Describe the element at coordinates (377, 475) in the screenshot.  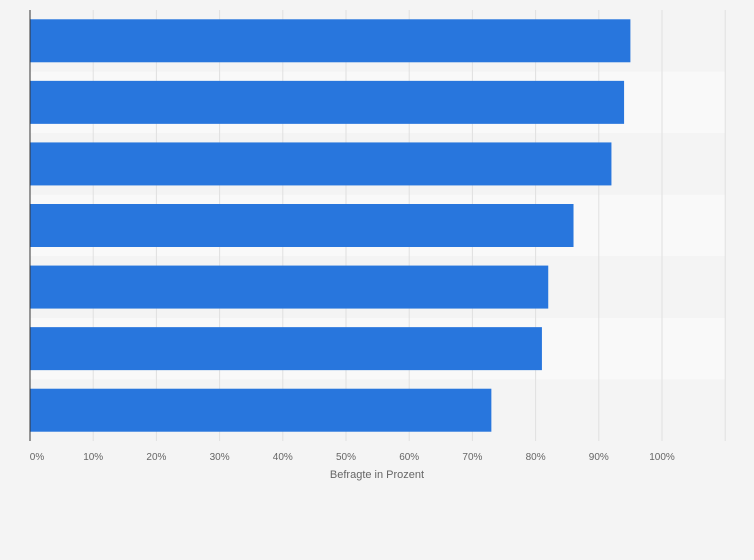
I see `x-axis-title: Befragte in Prozent` at that location.